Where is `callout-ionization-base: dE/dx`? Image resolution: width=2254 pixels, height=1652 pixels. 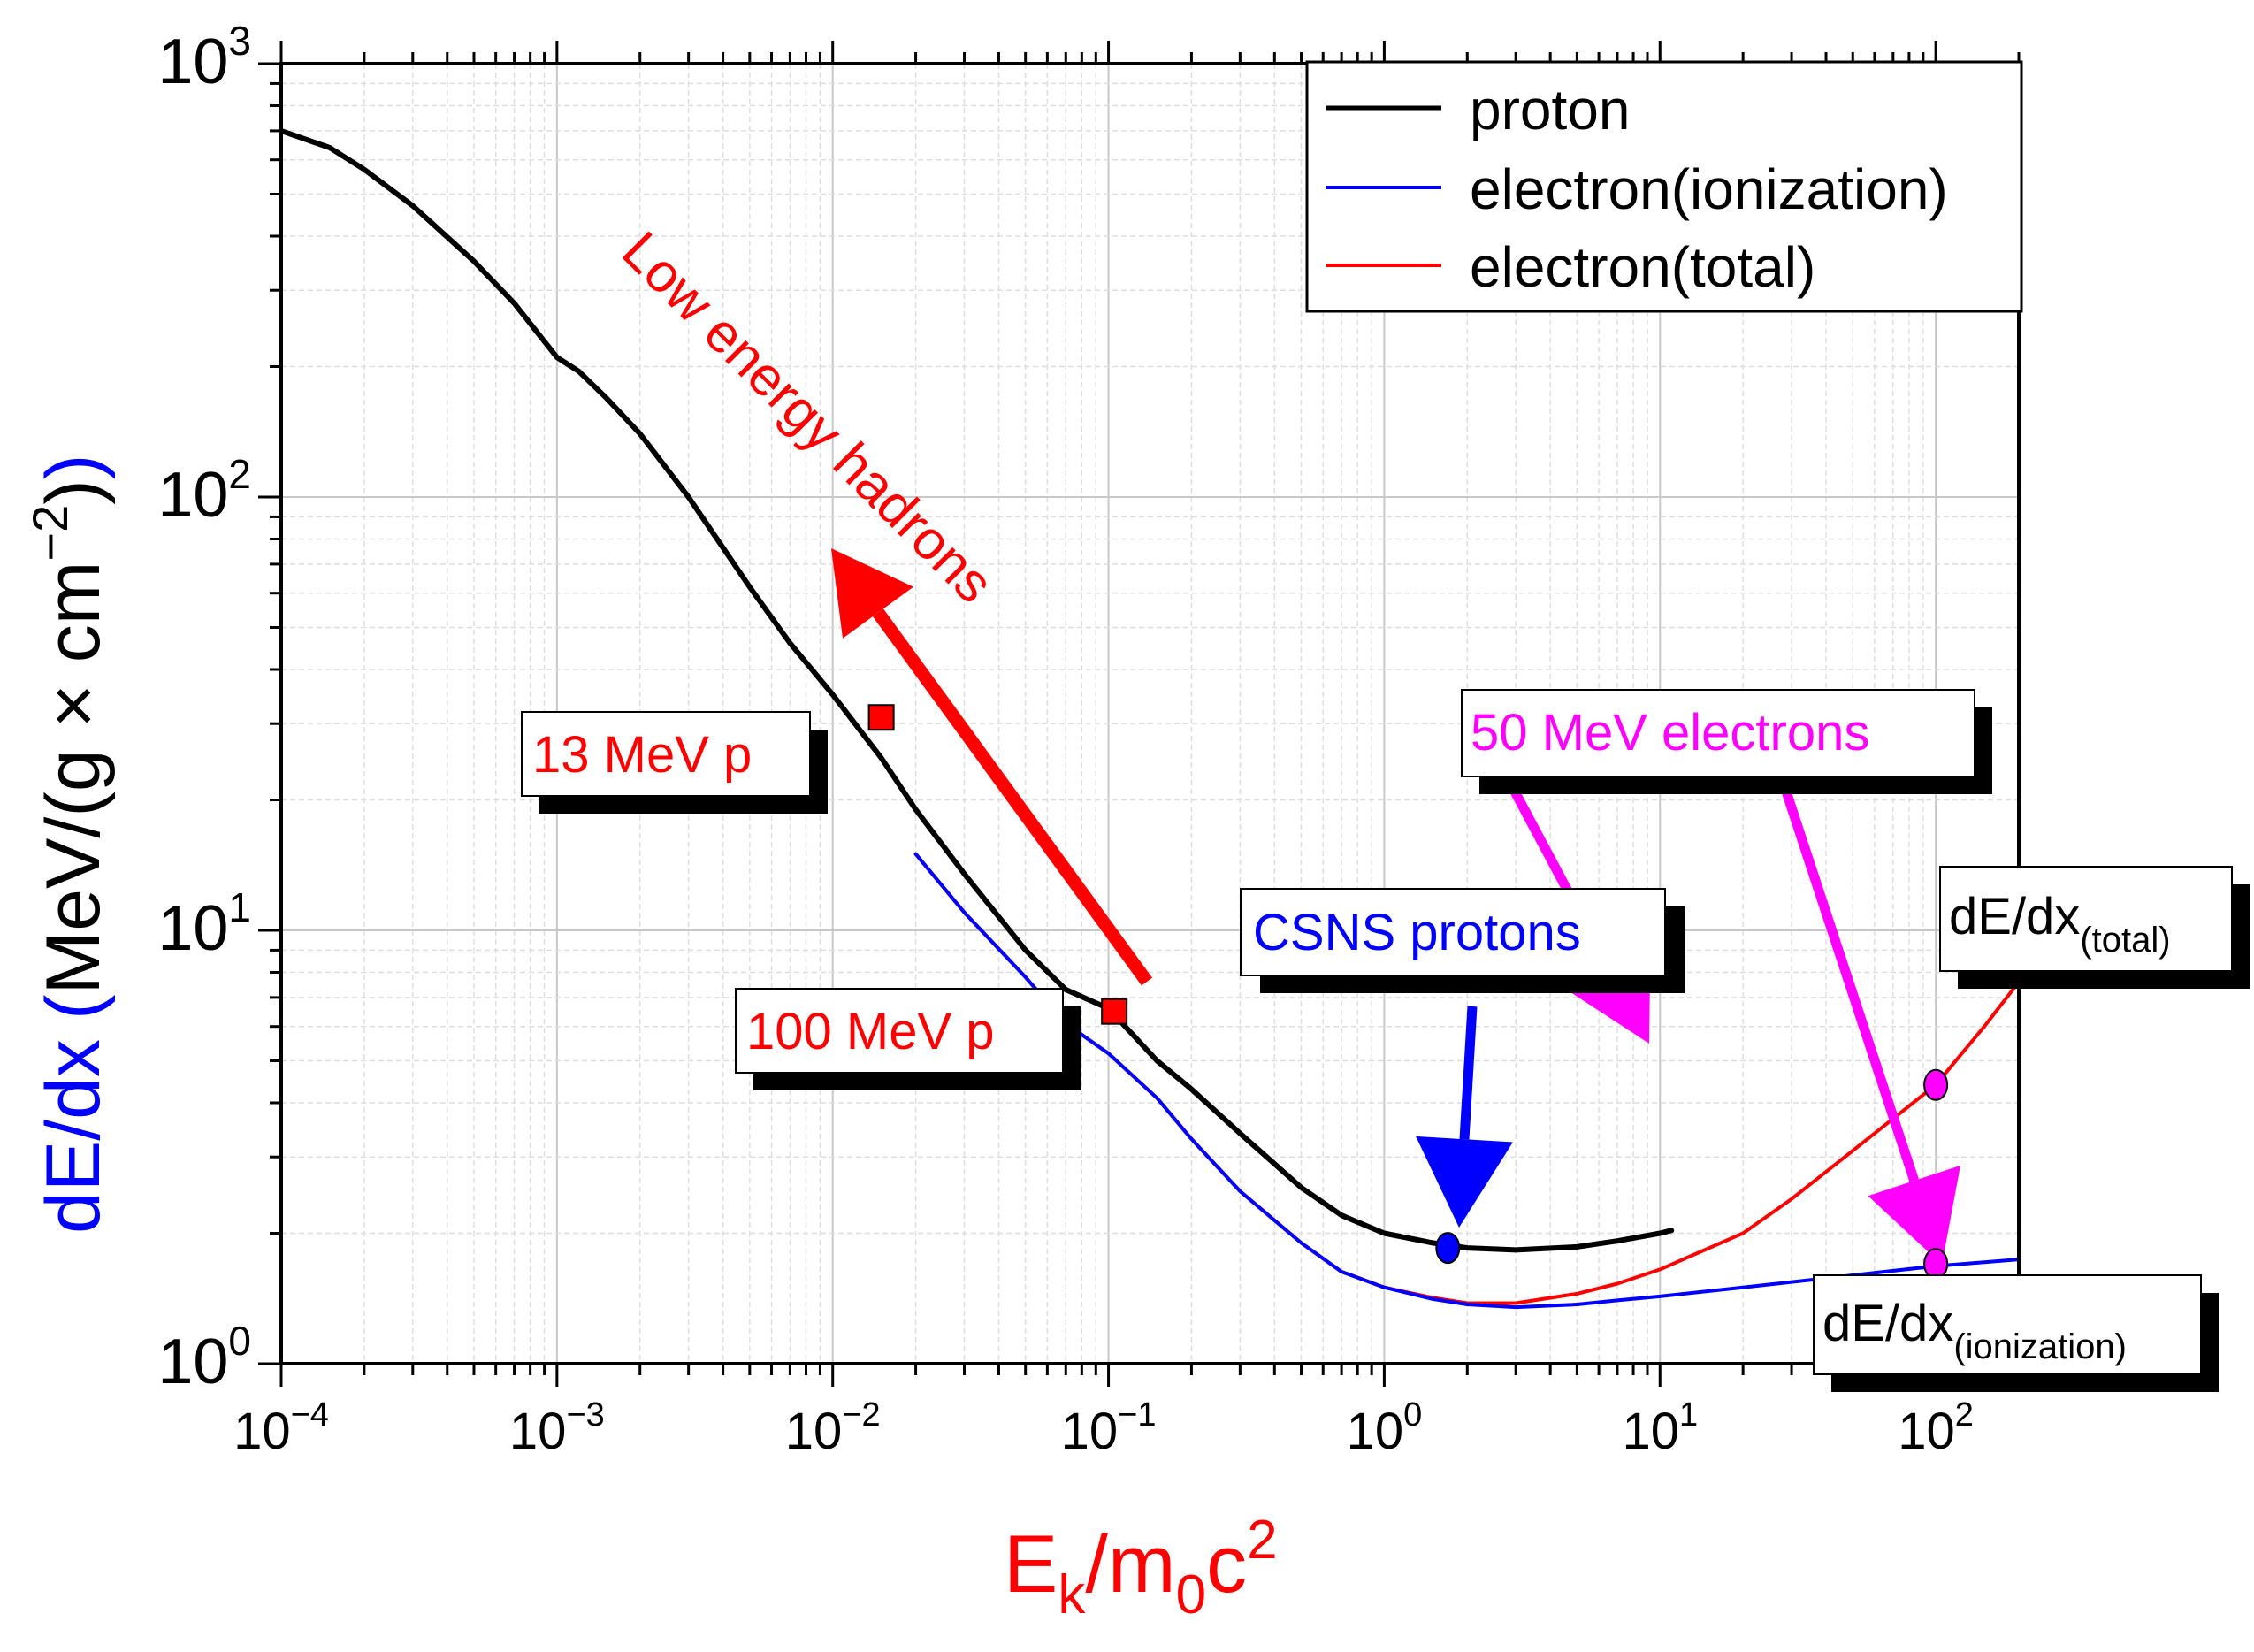
callout-ionization-base: dE/dx is located at coordinates (1887, 1323).